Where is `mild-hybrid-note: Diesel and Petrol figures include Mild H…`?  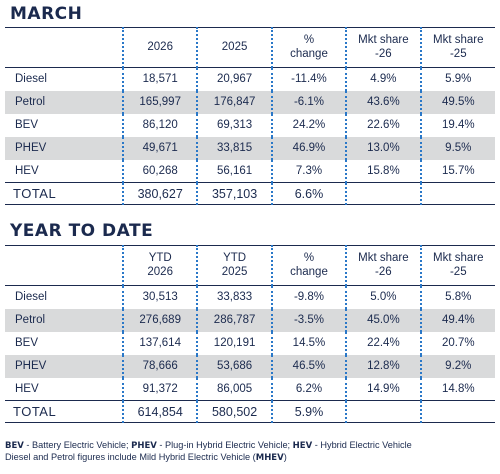 mild-hybrid-note: Diesel and Petrol figures include Mild H… is located at coordinates (130, 457).